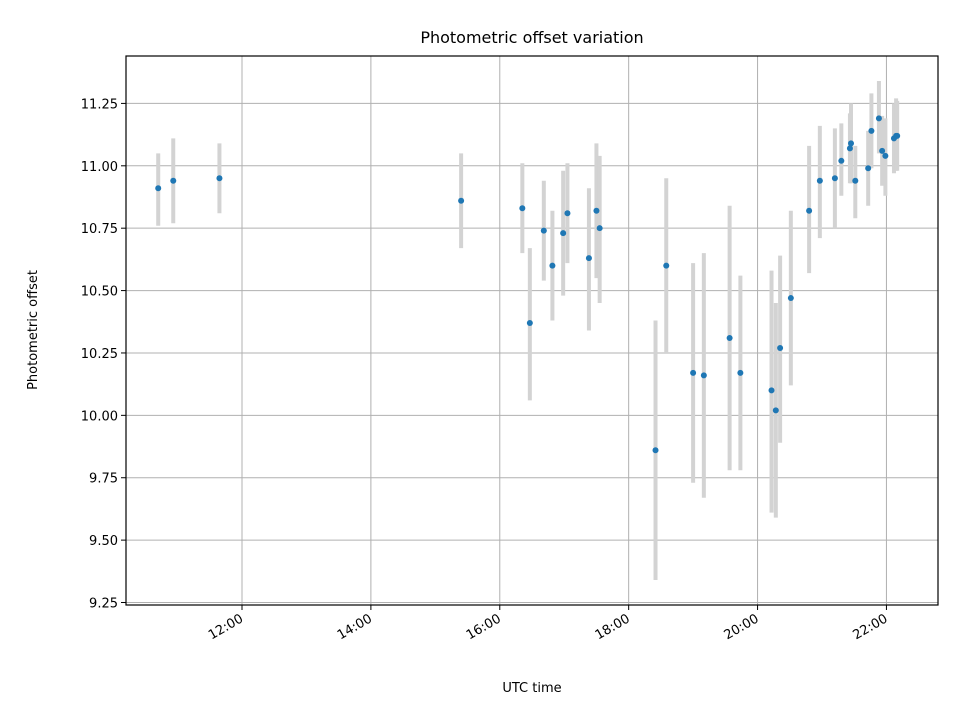  Describe the element at coordinates (103, 604) in the screenshot. I see `y-tick-label: 9.25` at that location.